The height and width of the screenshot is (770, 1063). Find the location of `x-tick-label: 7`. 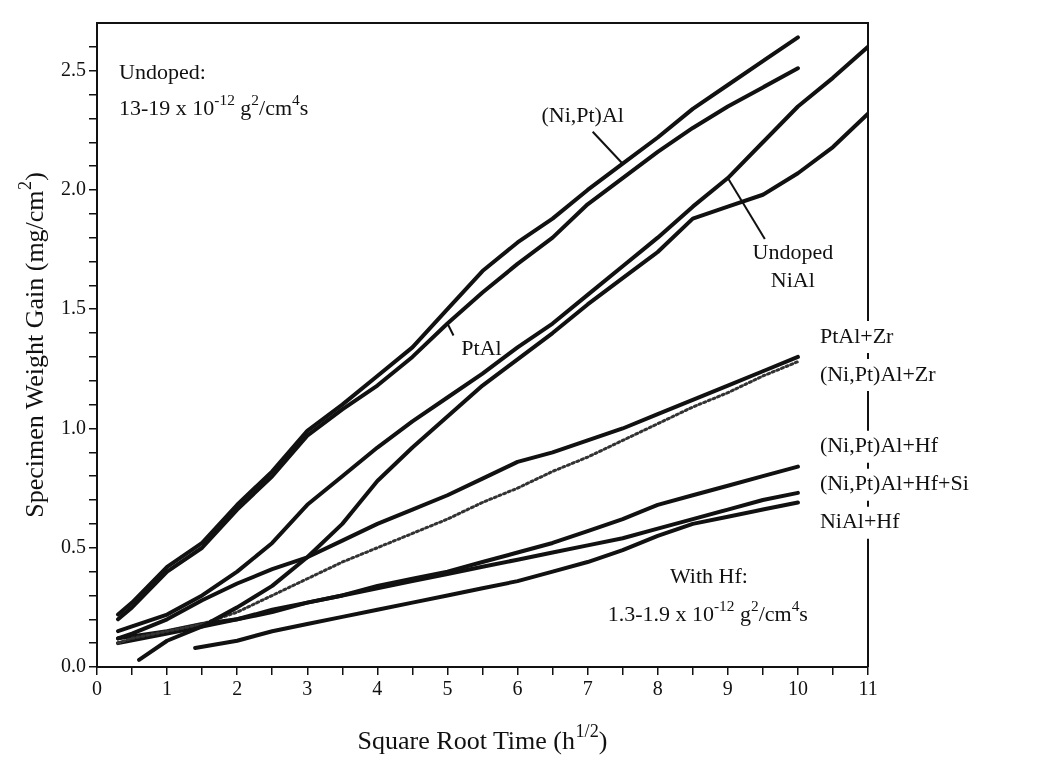

x-tick-label: 7 is located at coordinates (587, 688).